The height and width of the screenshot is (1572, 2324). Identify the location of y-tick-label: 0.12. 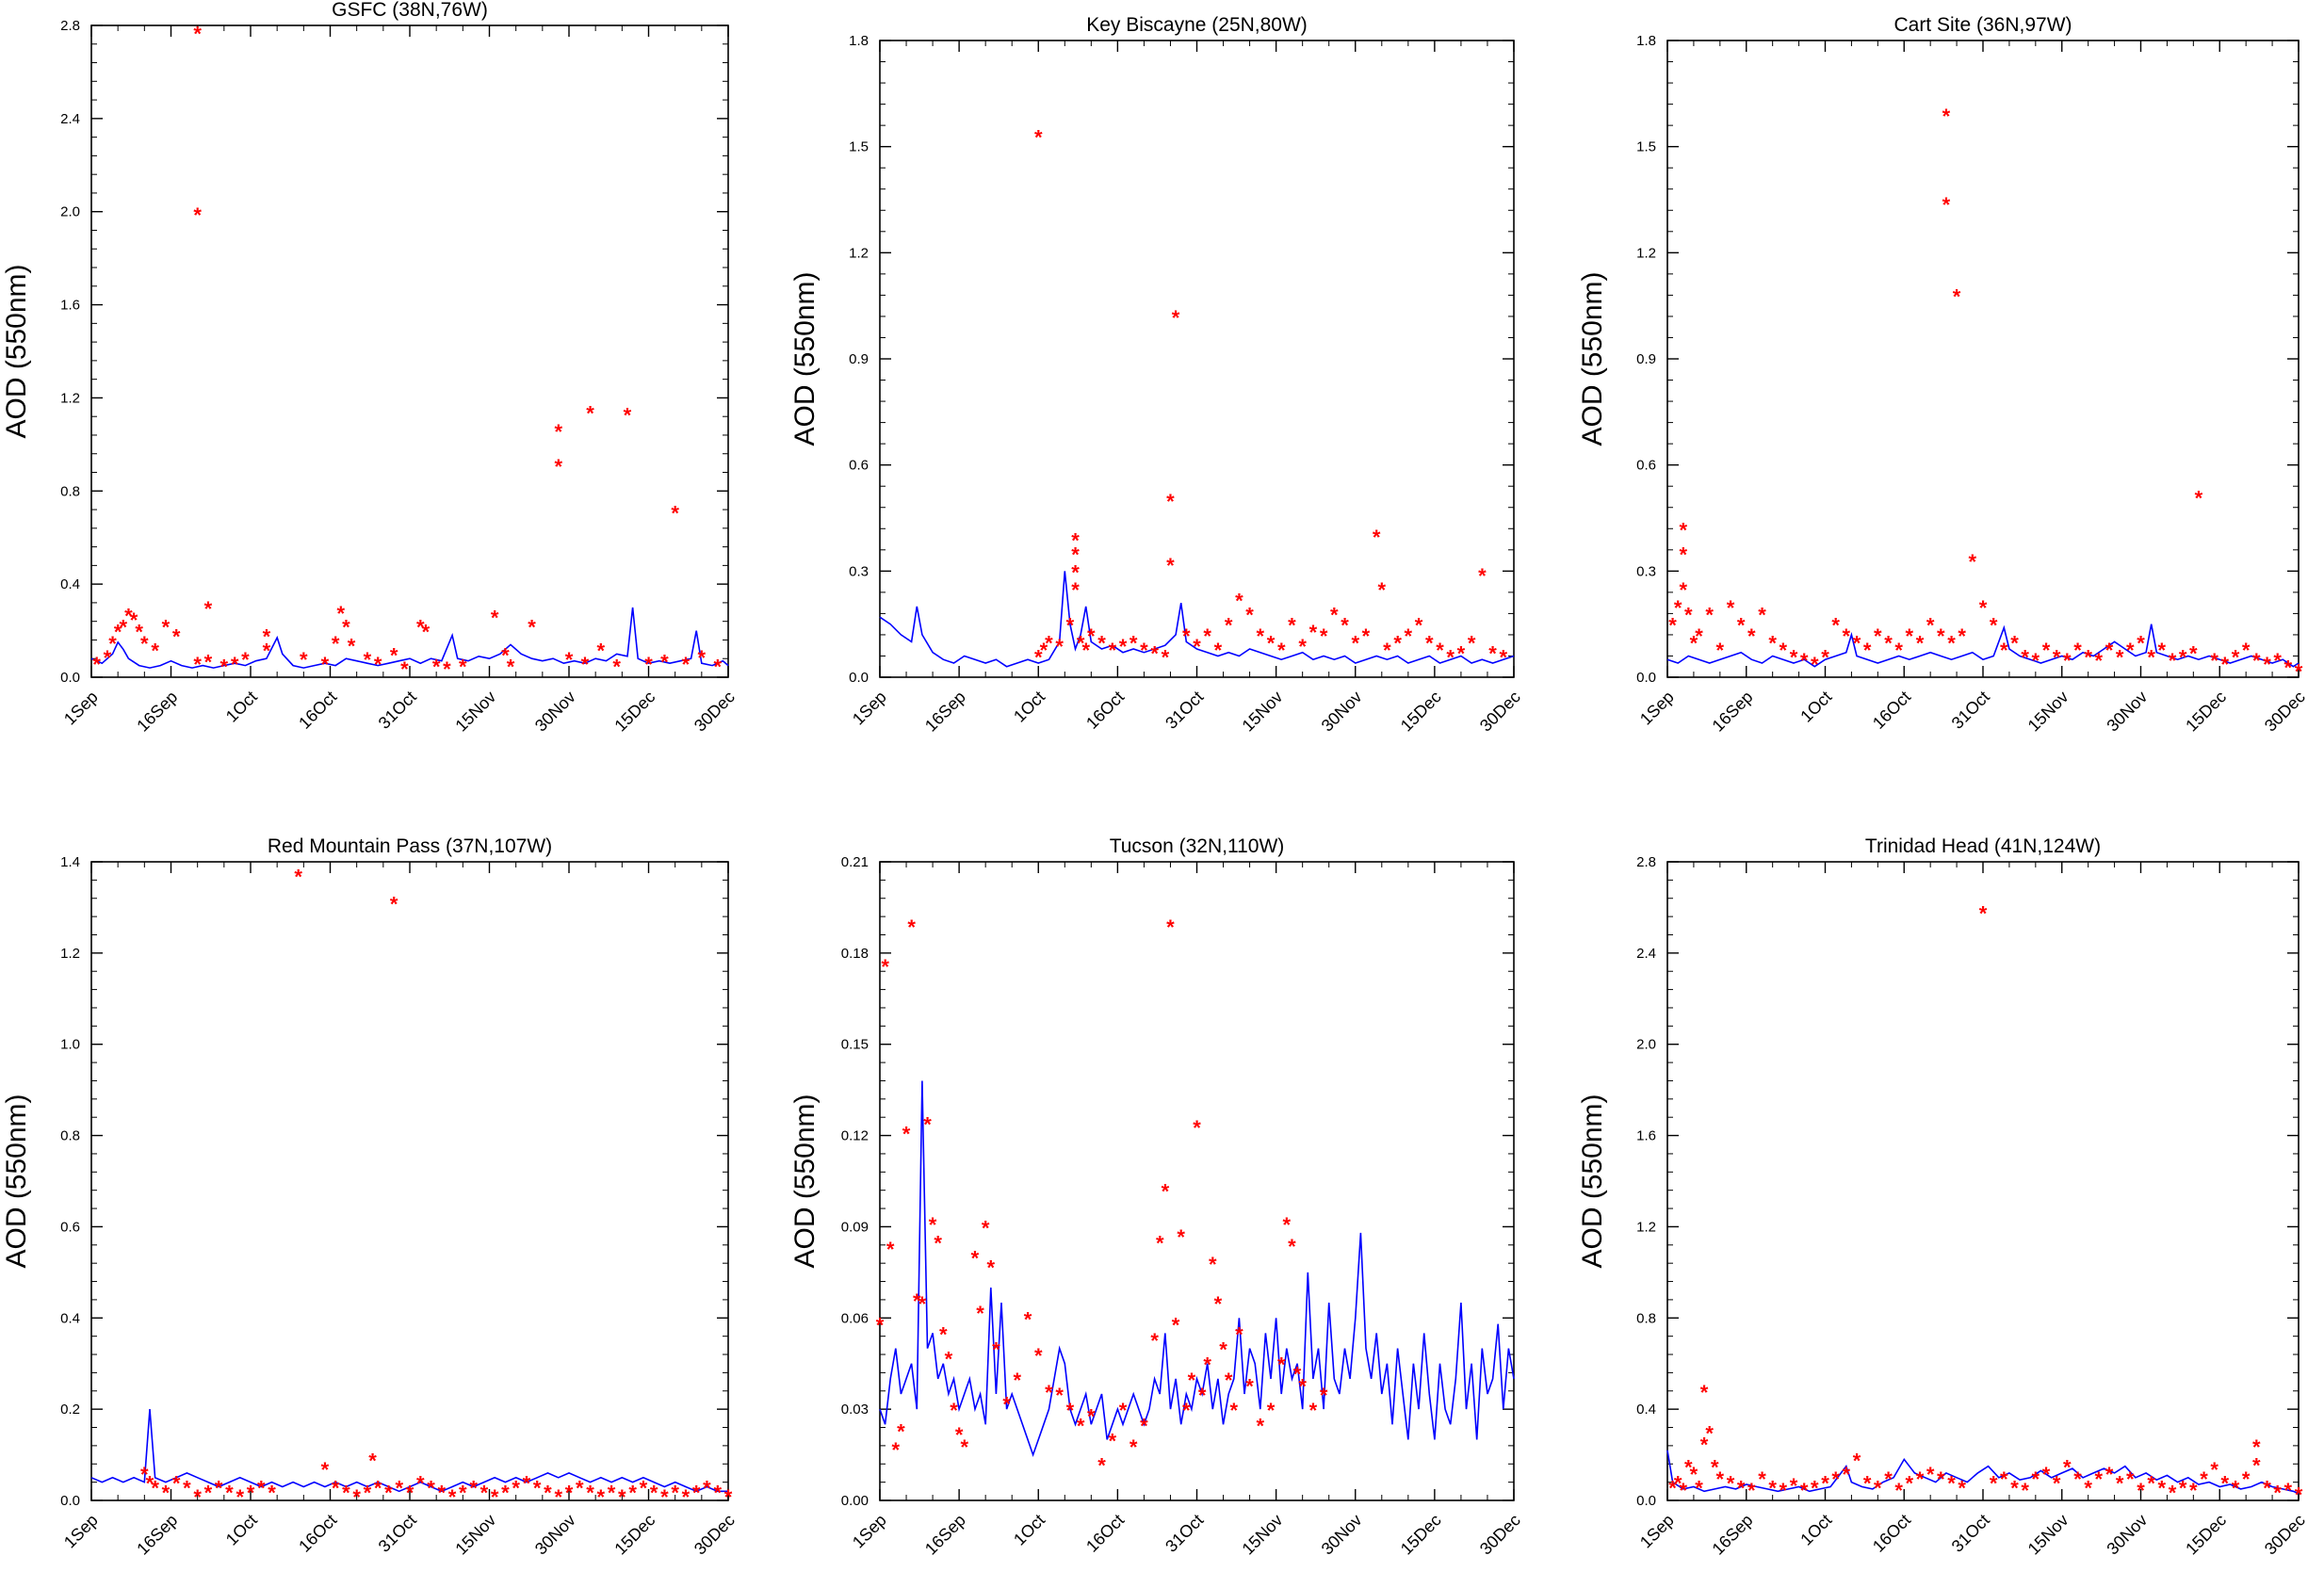
(855, 1136).